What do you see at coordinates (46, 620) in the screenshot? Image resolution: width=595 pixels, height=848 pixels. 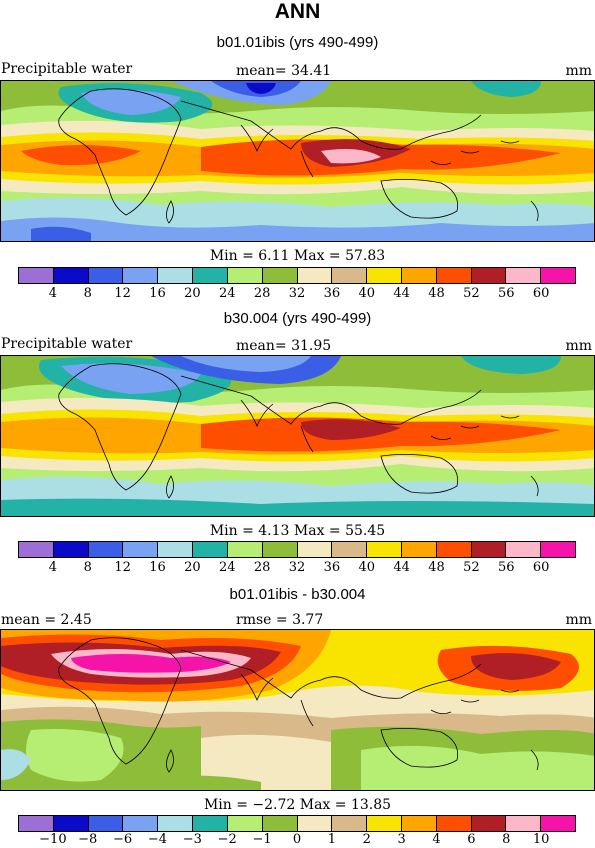 I see `panel-3-mean: mean = 2.45` at bounding box center [46, 620].